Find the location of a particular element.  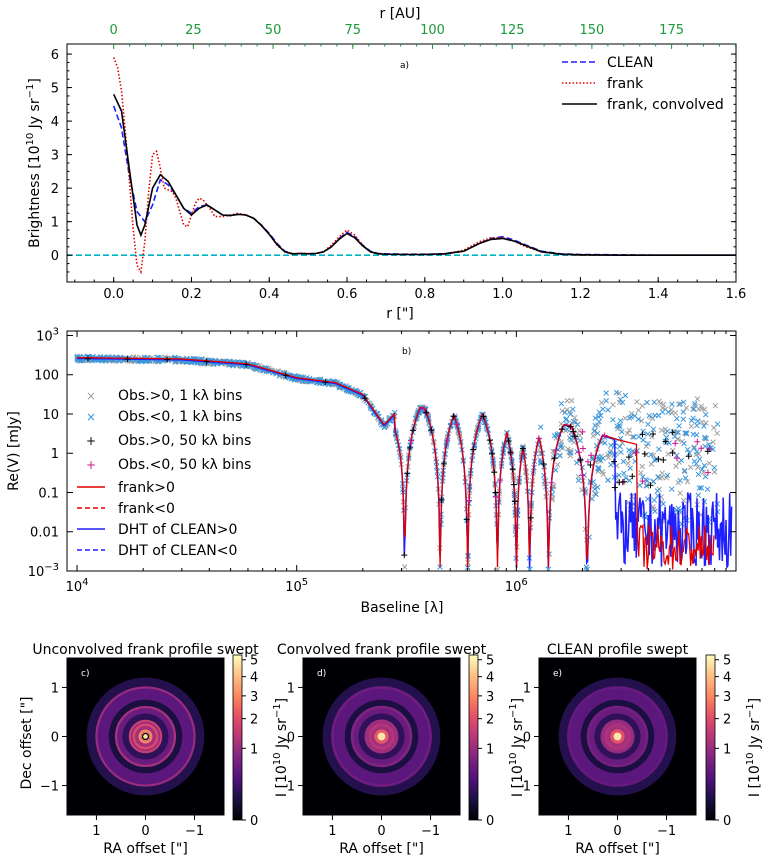

panel-a-y-axis-label: Brightness [1010 Jy sr−1] is located at coordinates (34, 163).